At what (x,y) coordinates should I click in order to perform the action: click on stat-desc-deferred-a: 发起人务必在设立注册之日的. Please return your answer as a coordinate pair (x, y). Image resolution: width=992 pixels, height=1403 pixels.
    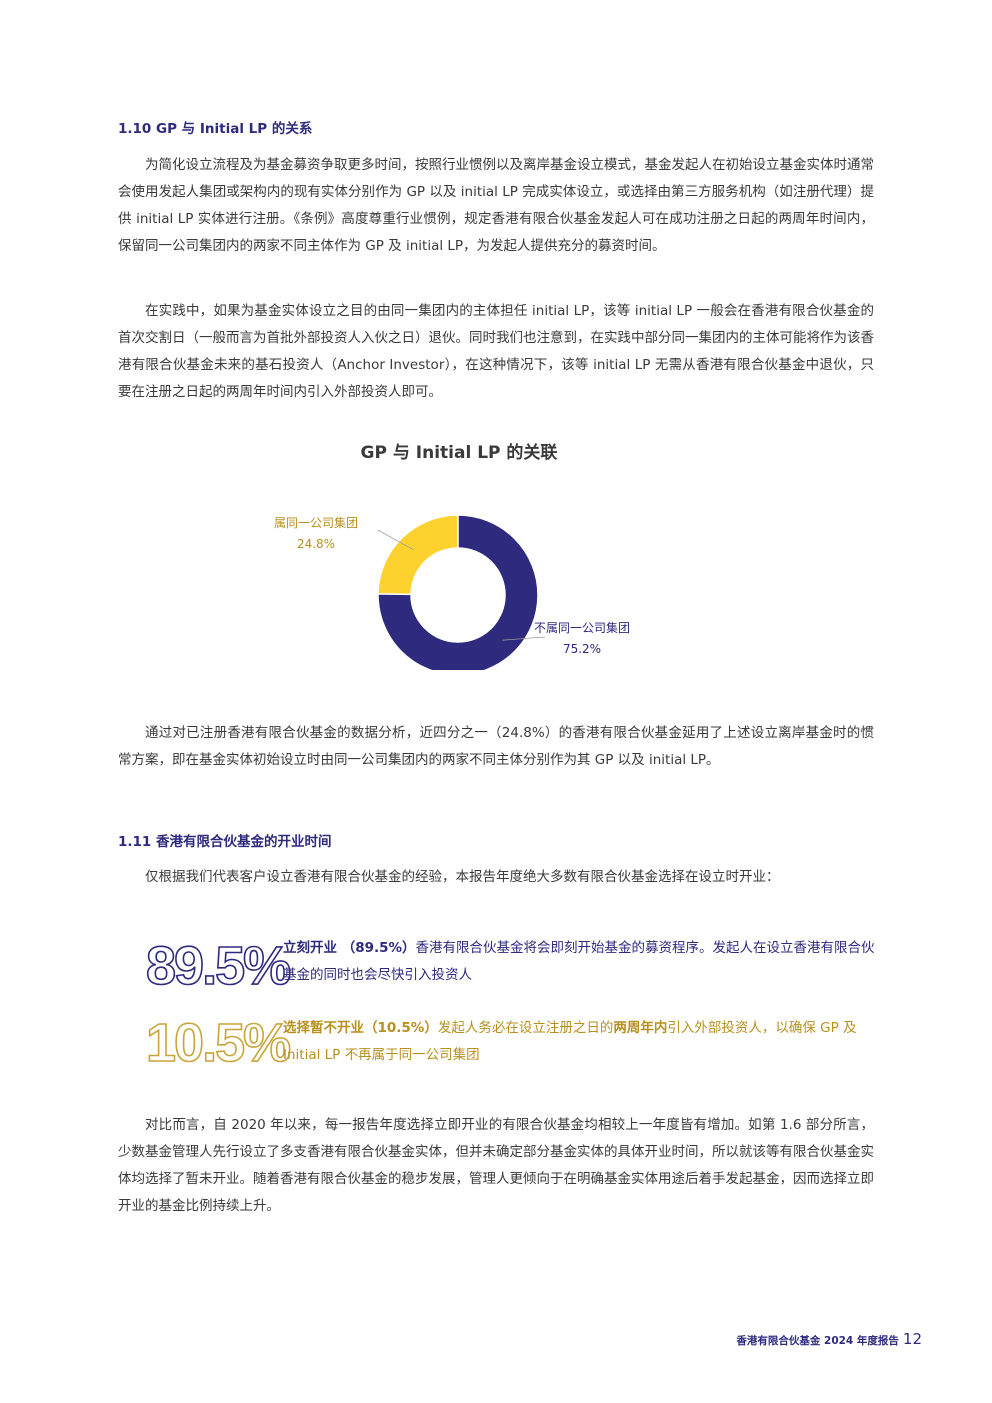
    Looking at the image, I should click on (525, 1028).